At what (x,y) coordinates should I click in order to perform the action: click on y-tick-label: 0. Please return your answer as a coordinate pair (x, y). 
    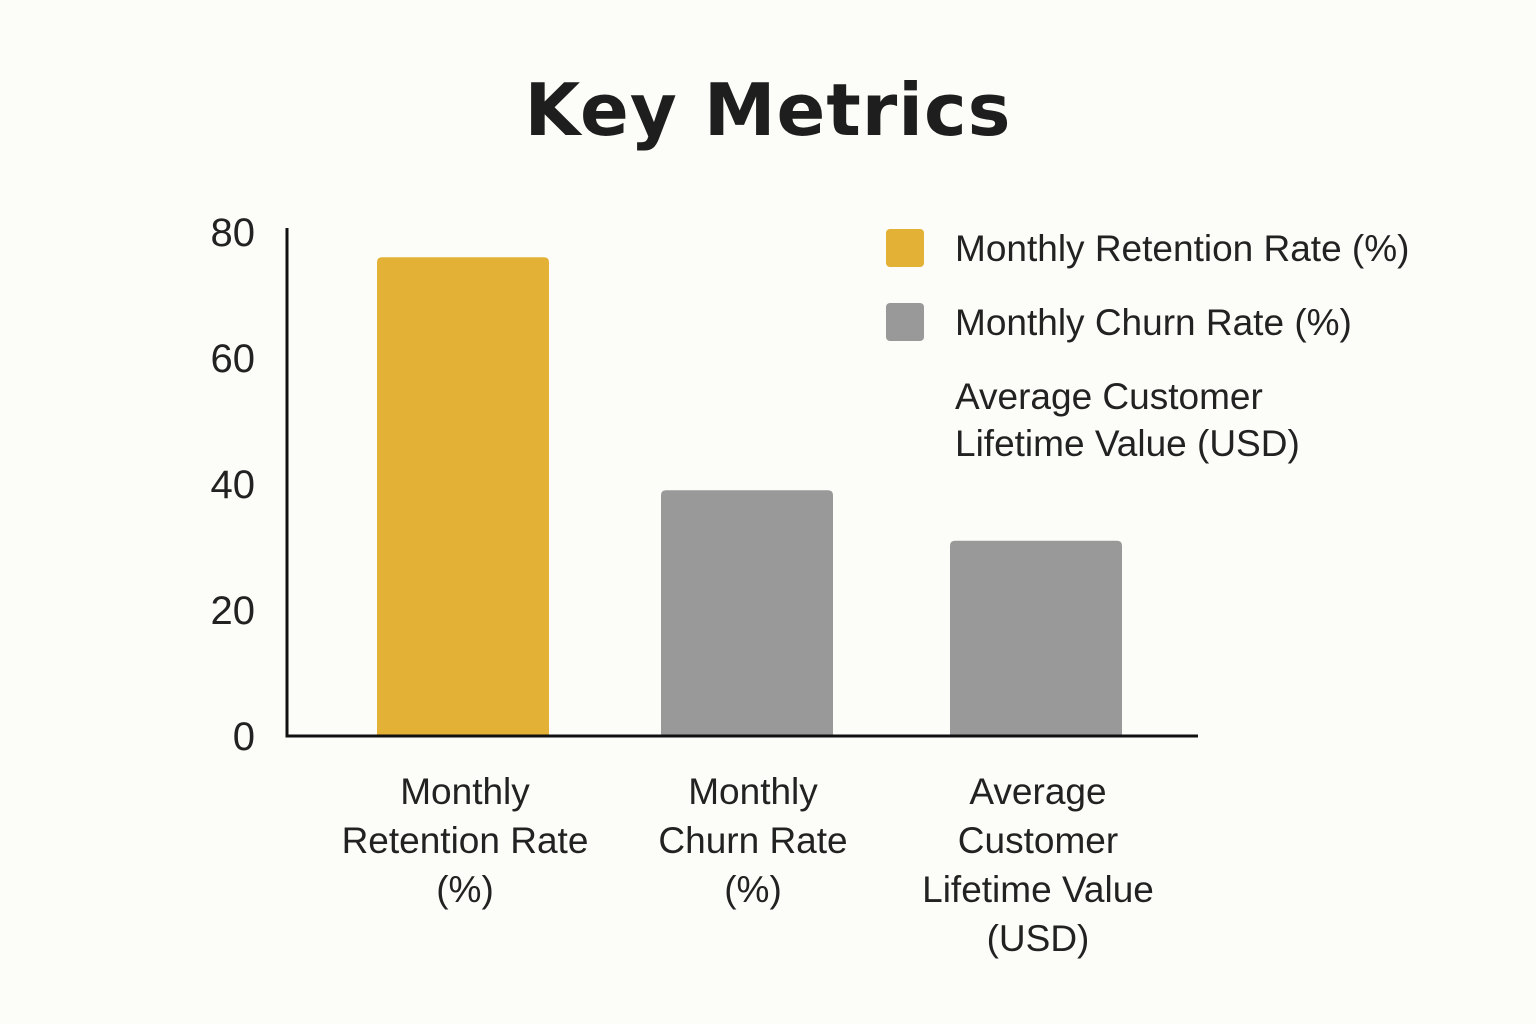
    Looking at the image, I should click on (244, 737).